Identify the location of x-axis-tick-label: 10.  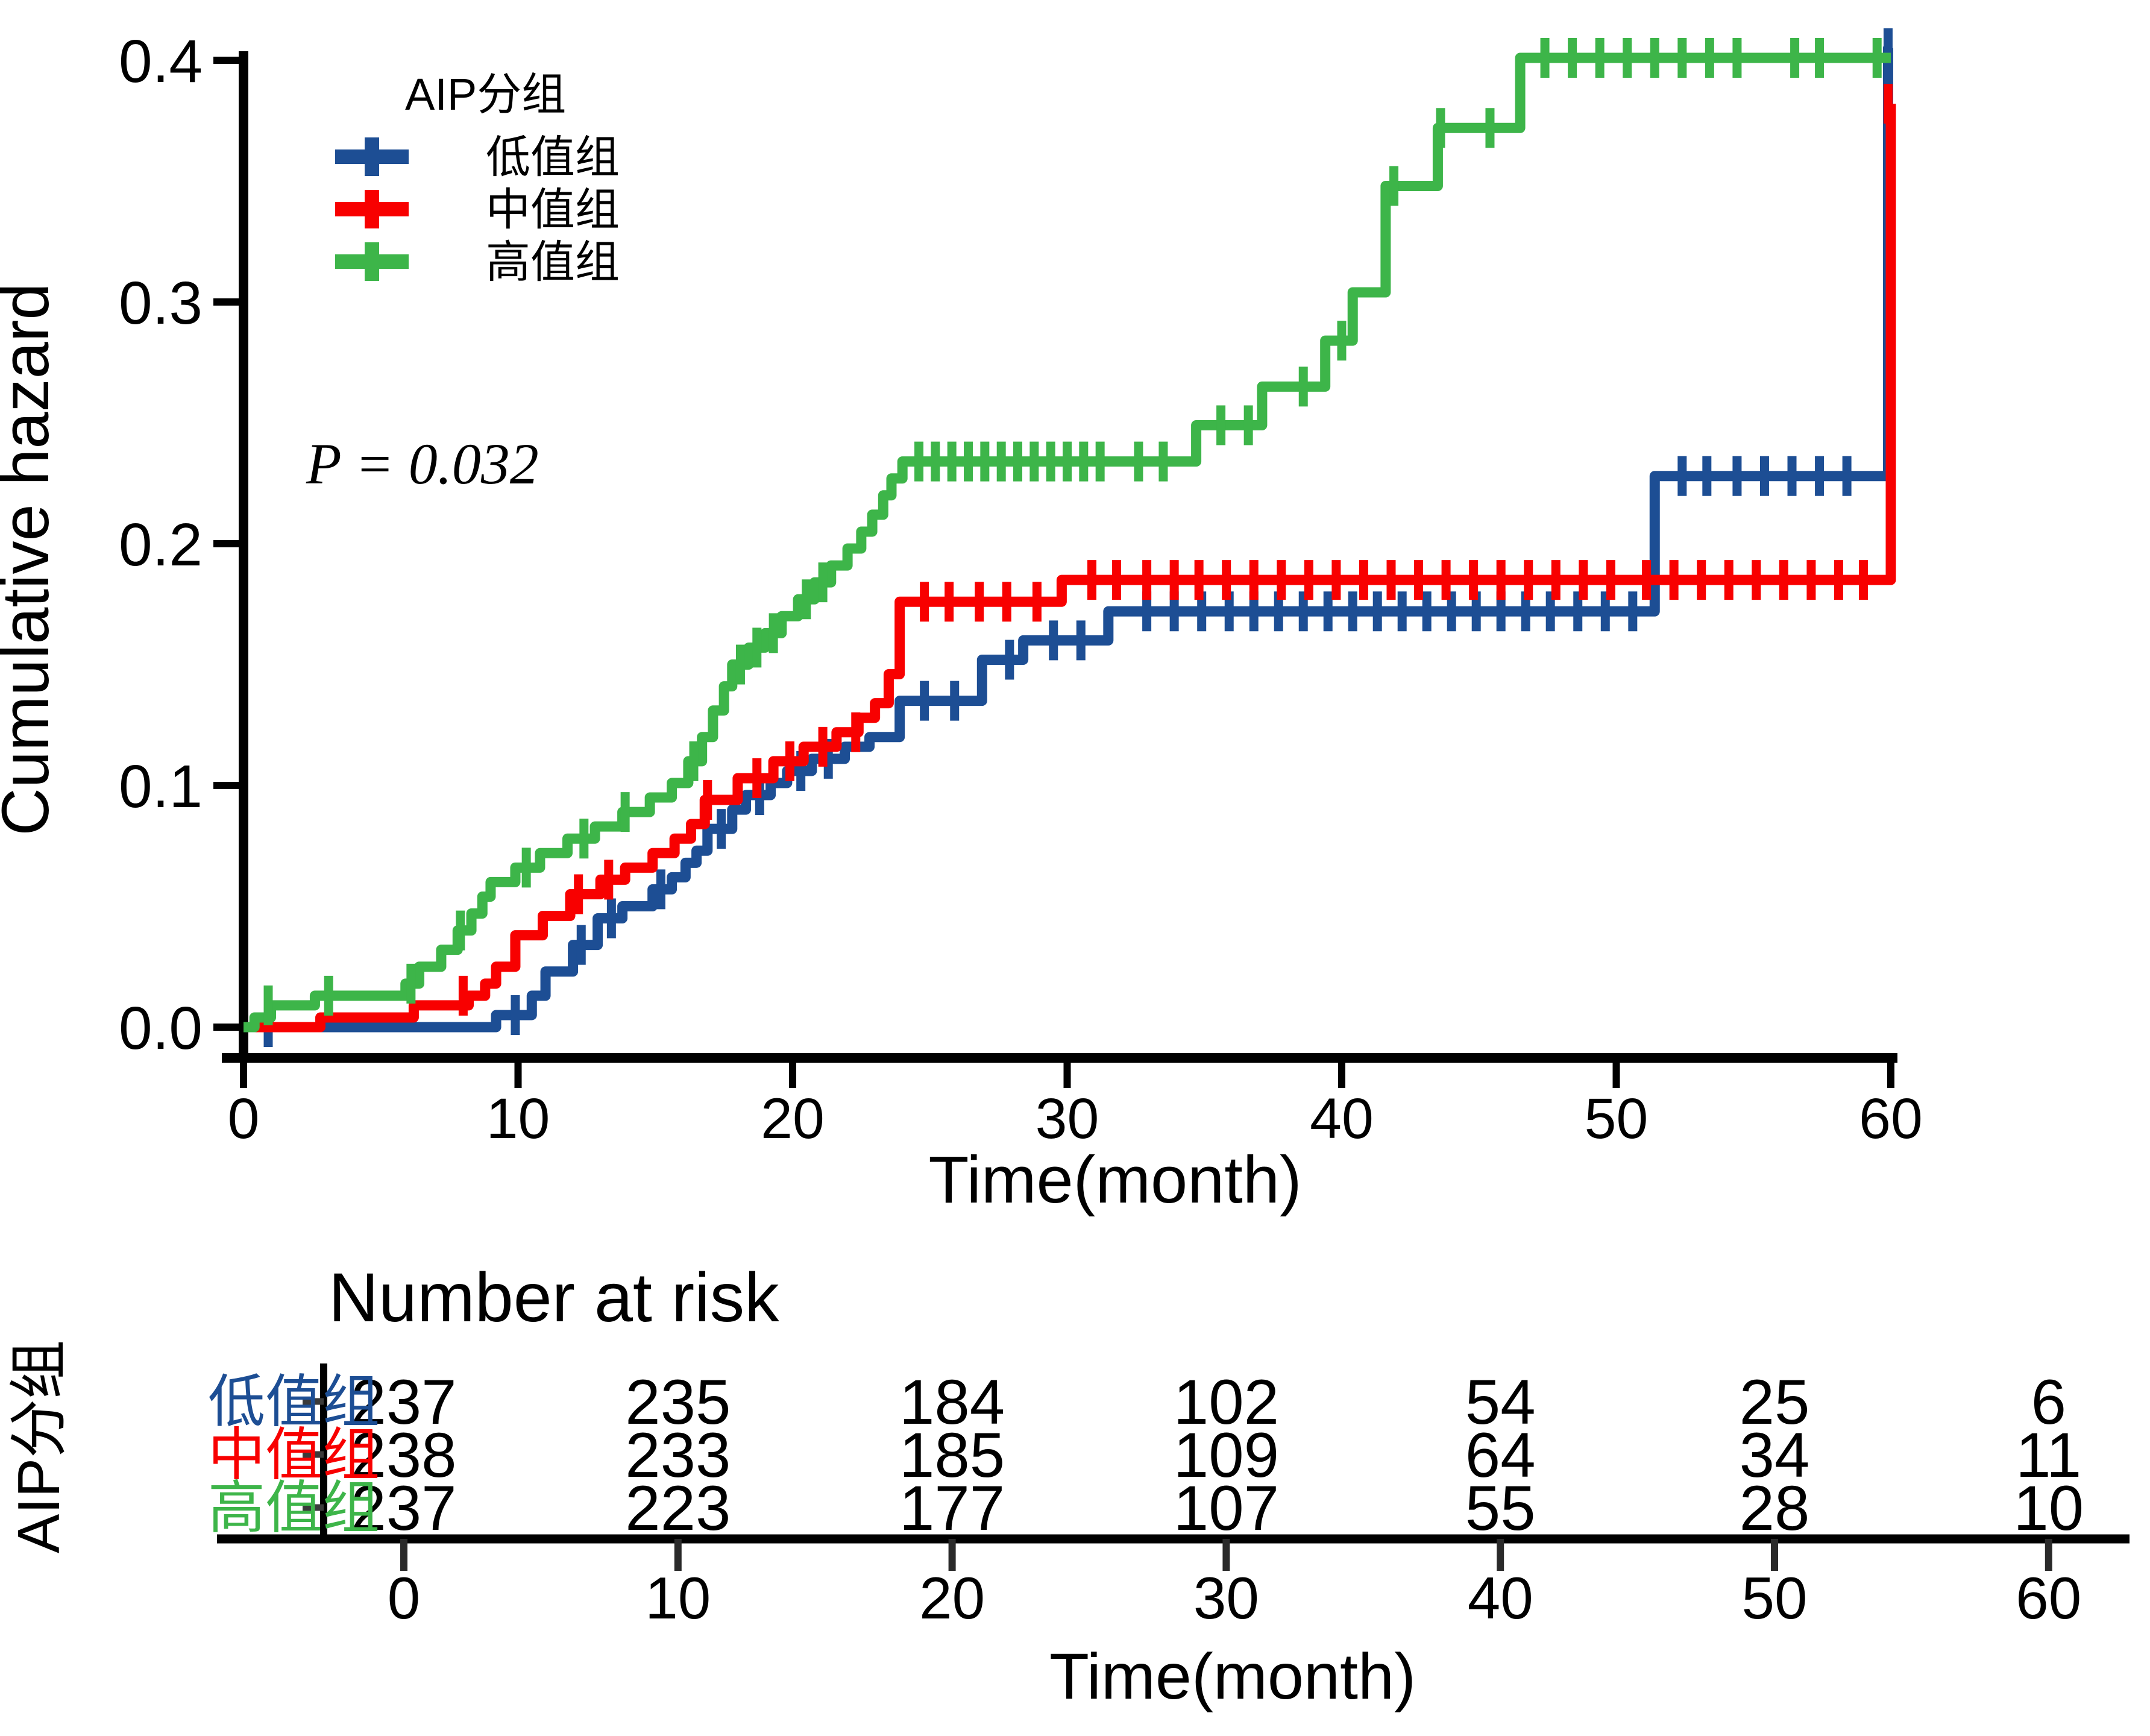
(518, 1119).